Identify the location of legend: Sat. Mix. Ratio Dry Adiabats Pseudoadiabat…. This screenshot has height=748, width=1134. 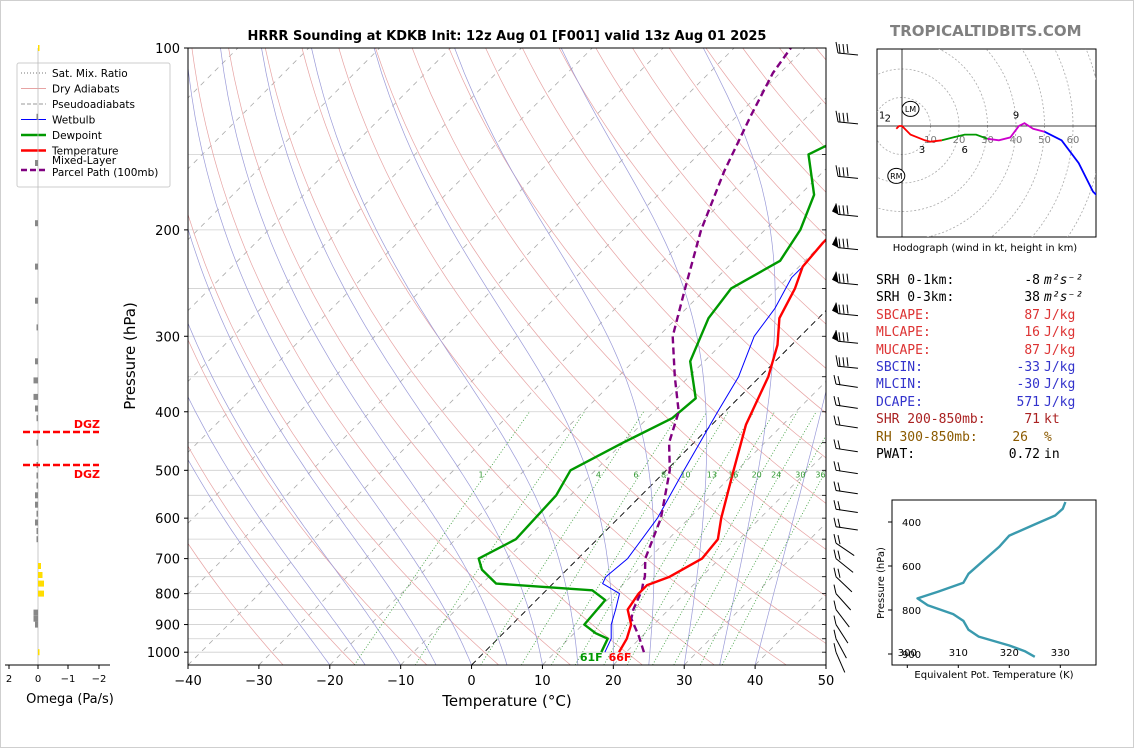
(93, 125).